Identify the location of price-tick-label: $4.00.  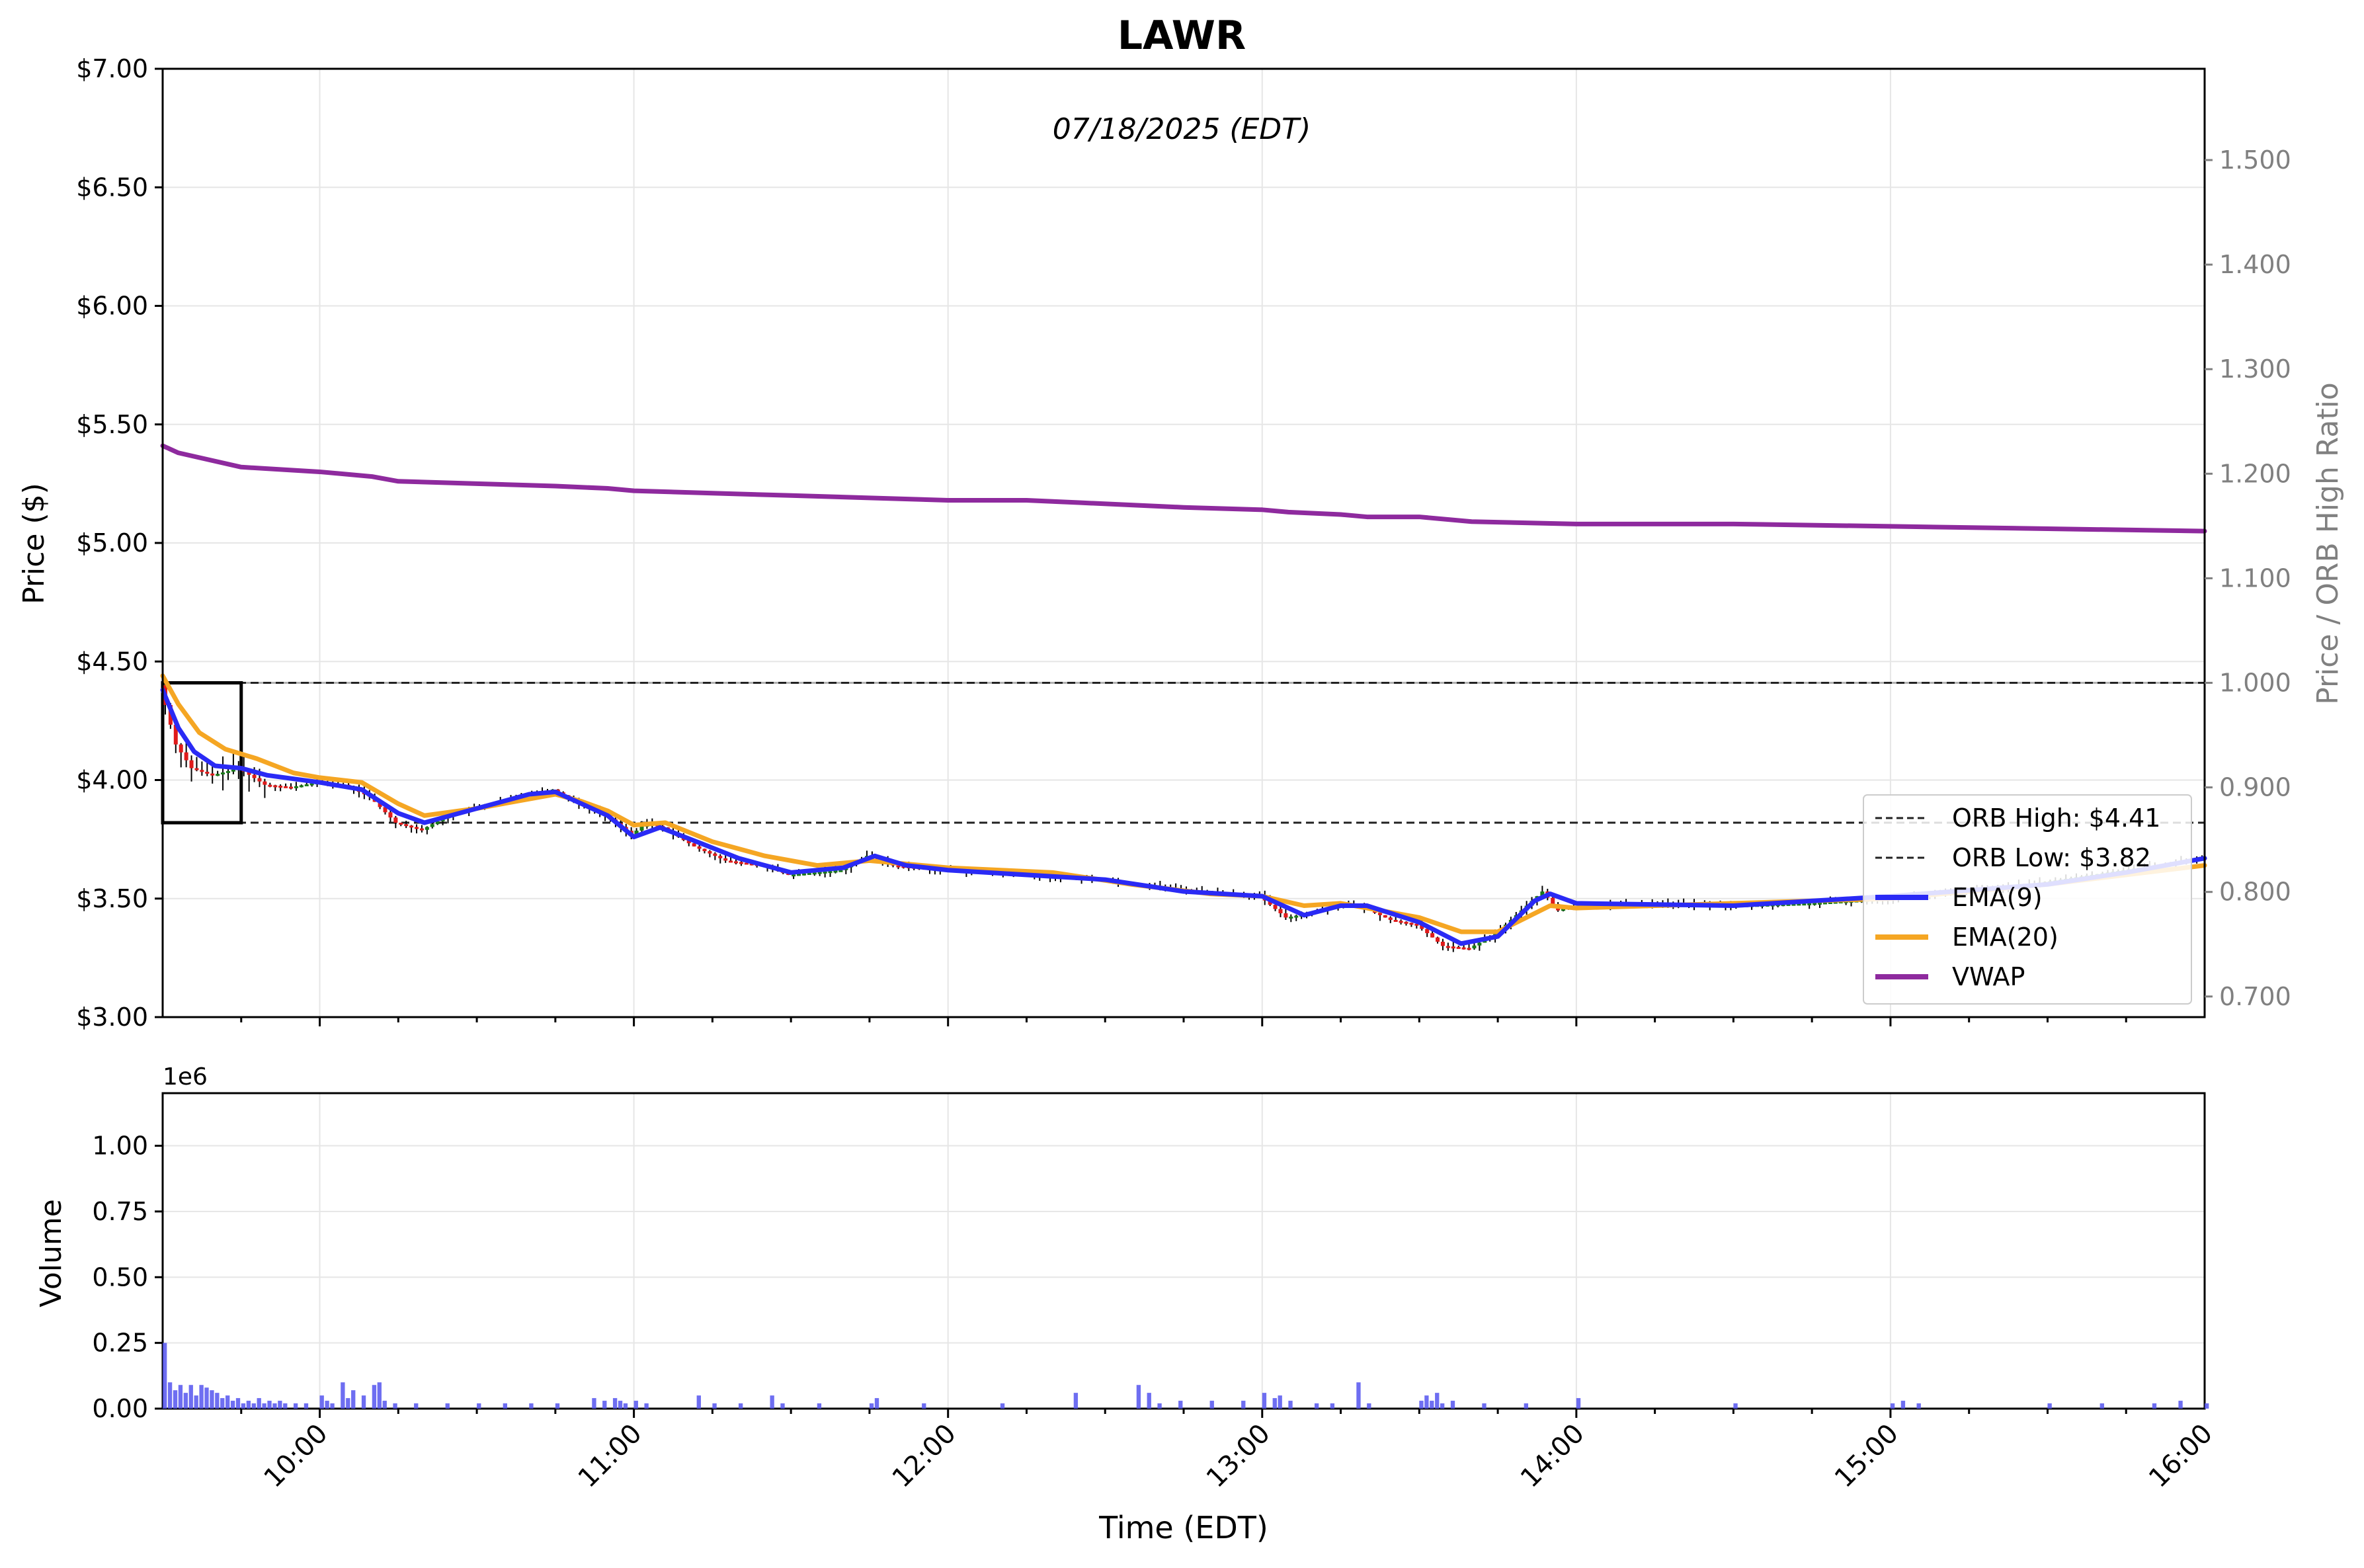
(112, 780).